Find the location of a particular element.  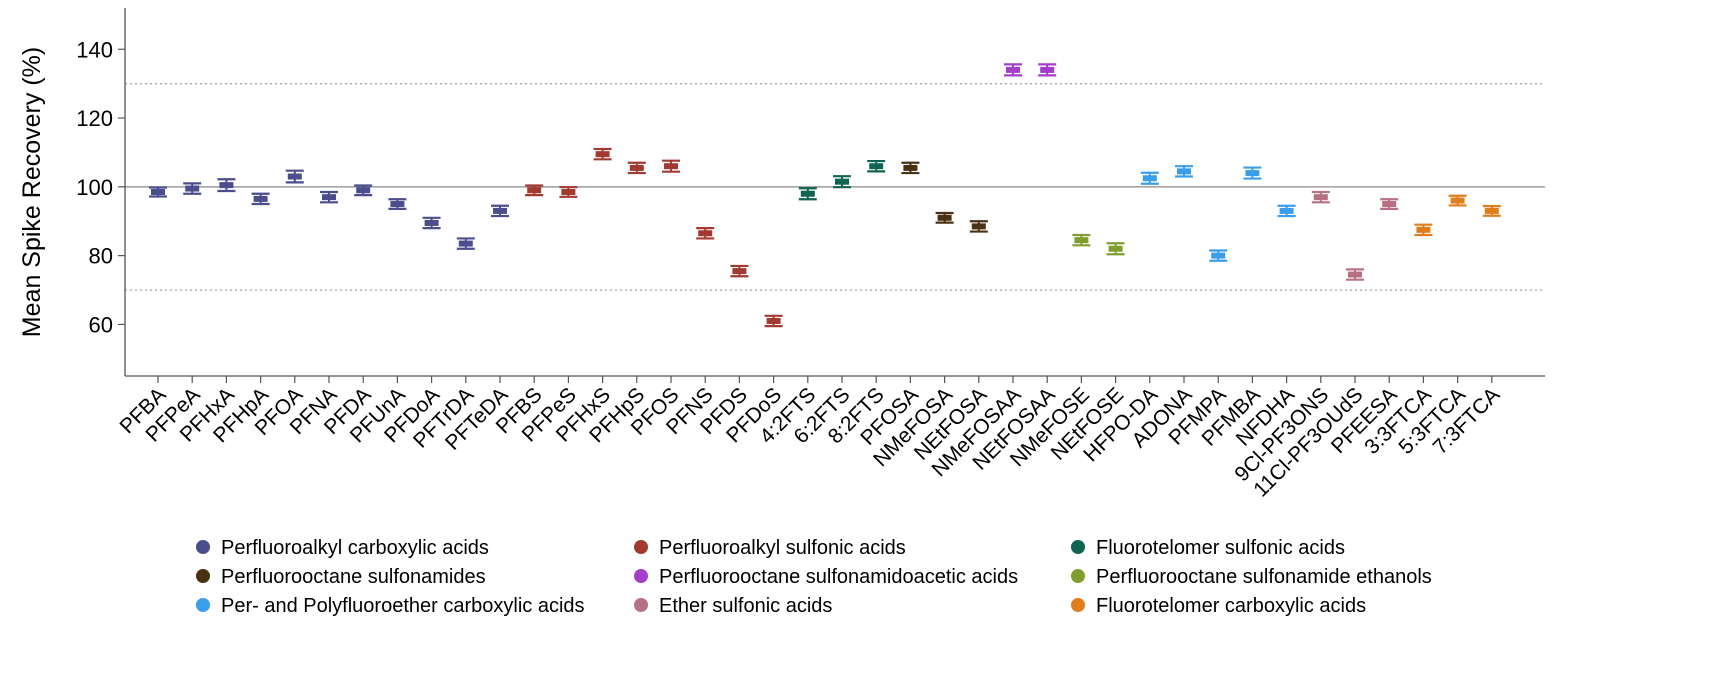

data-point-5-3ftca is located at coordinates (1457, 200).